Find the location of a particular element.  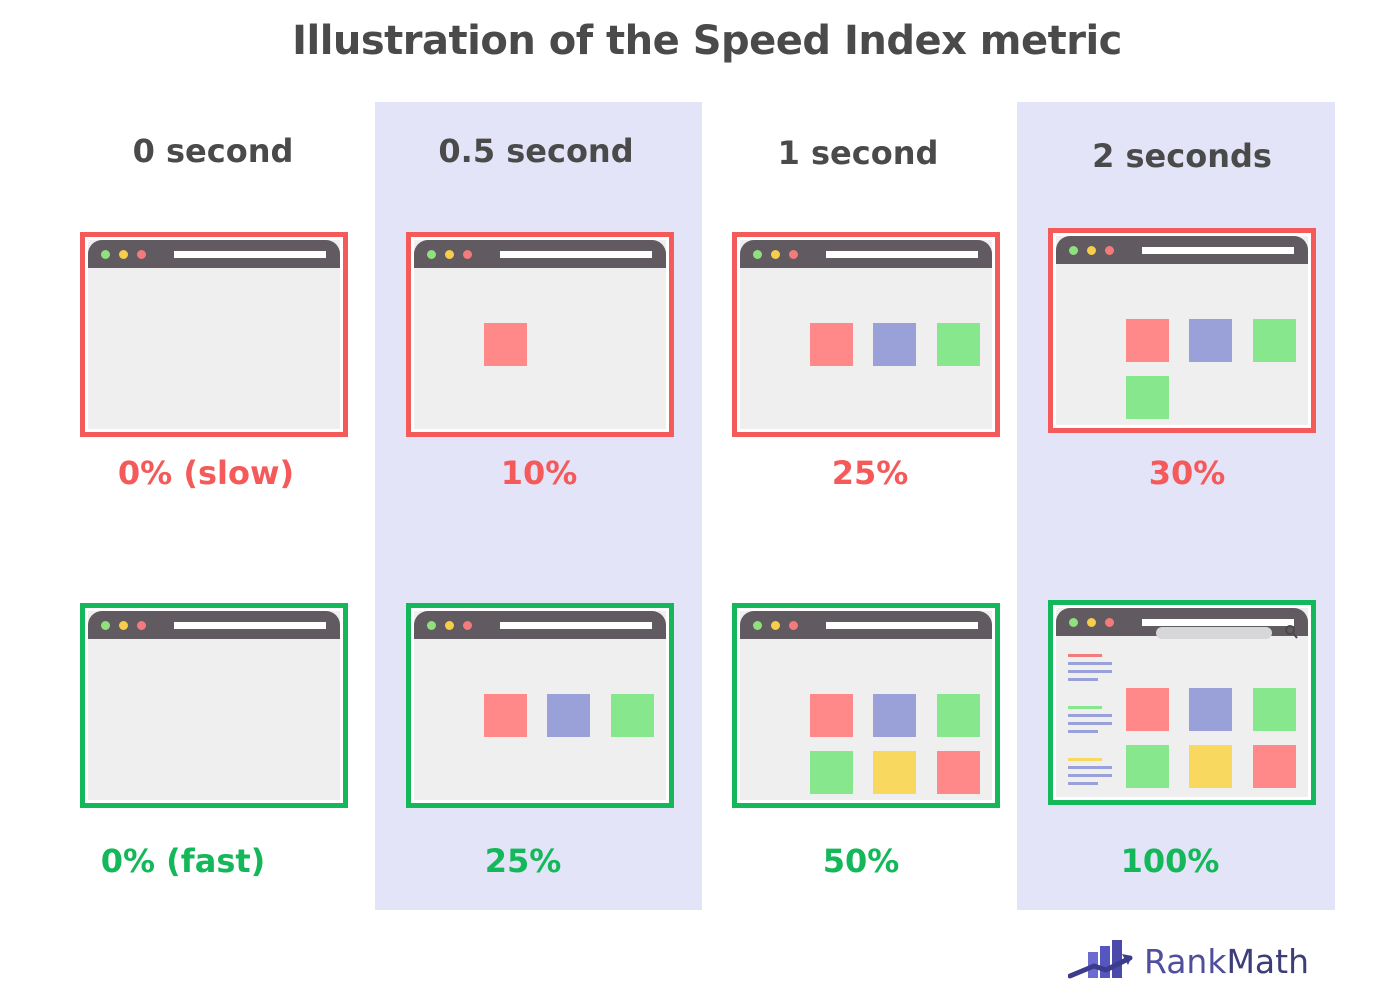

browser-window-fast-2s is located at coordinates (1182, 702).